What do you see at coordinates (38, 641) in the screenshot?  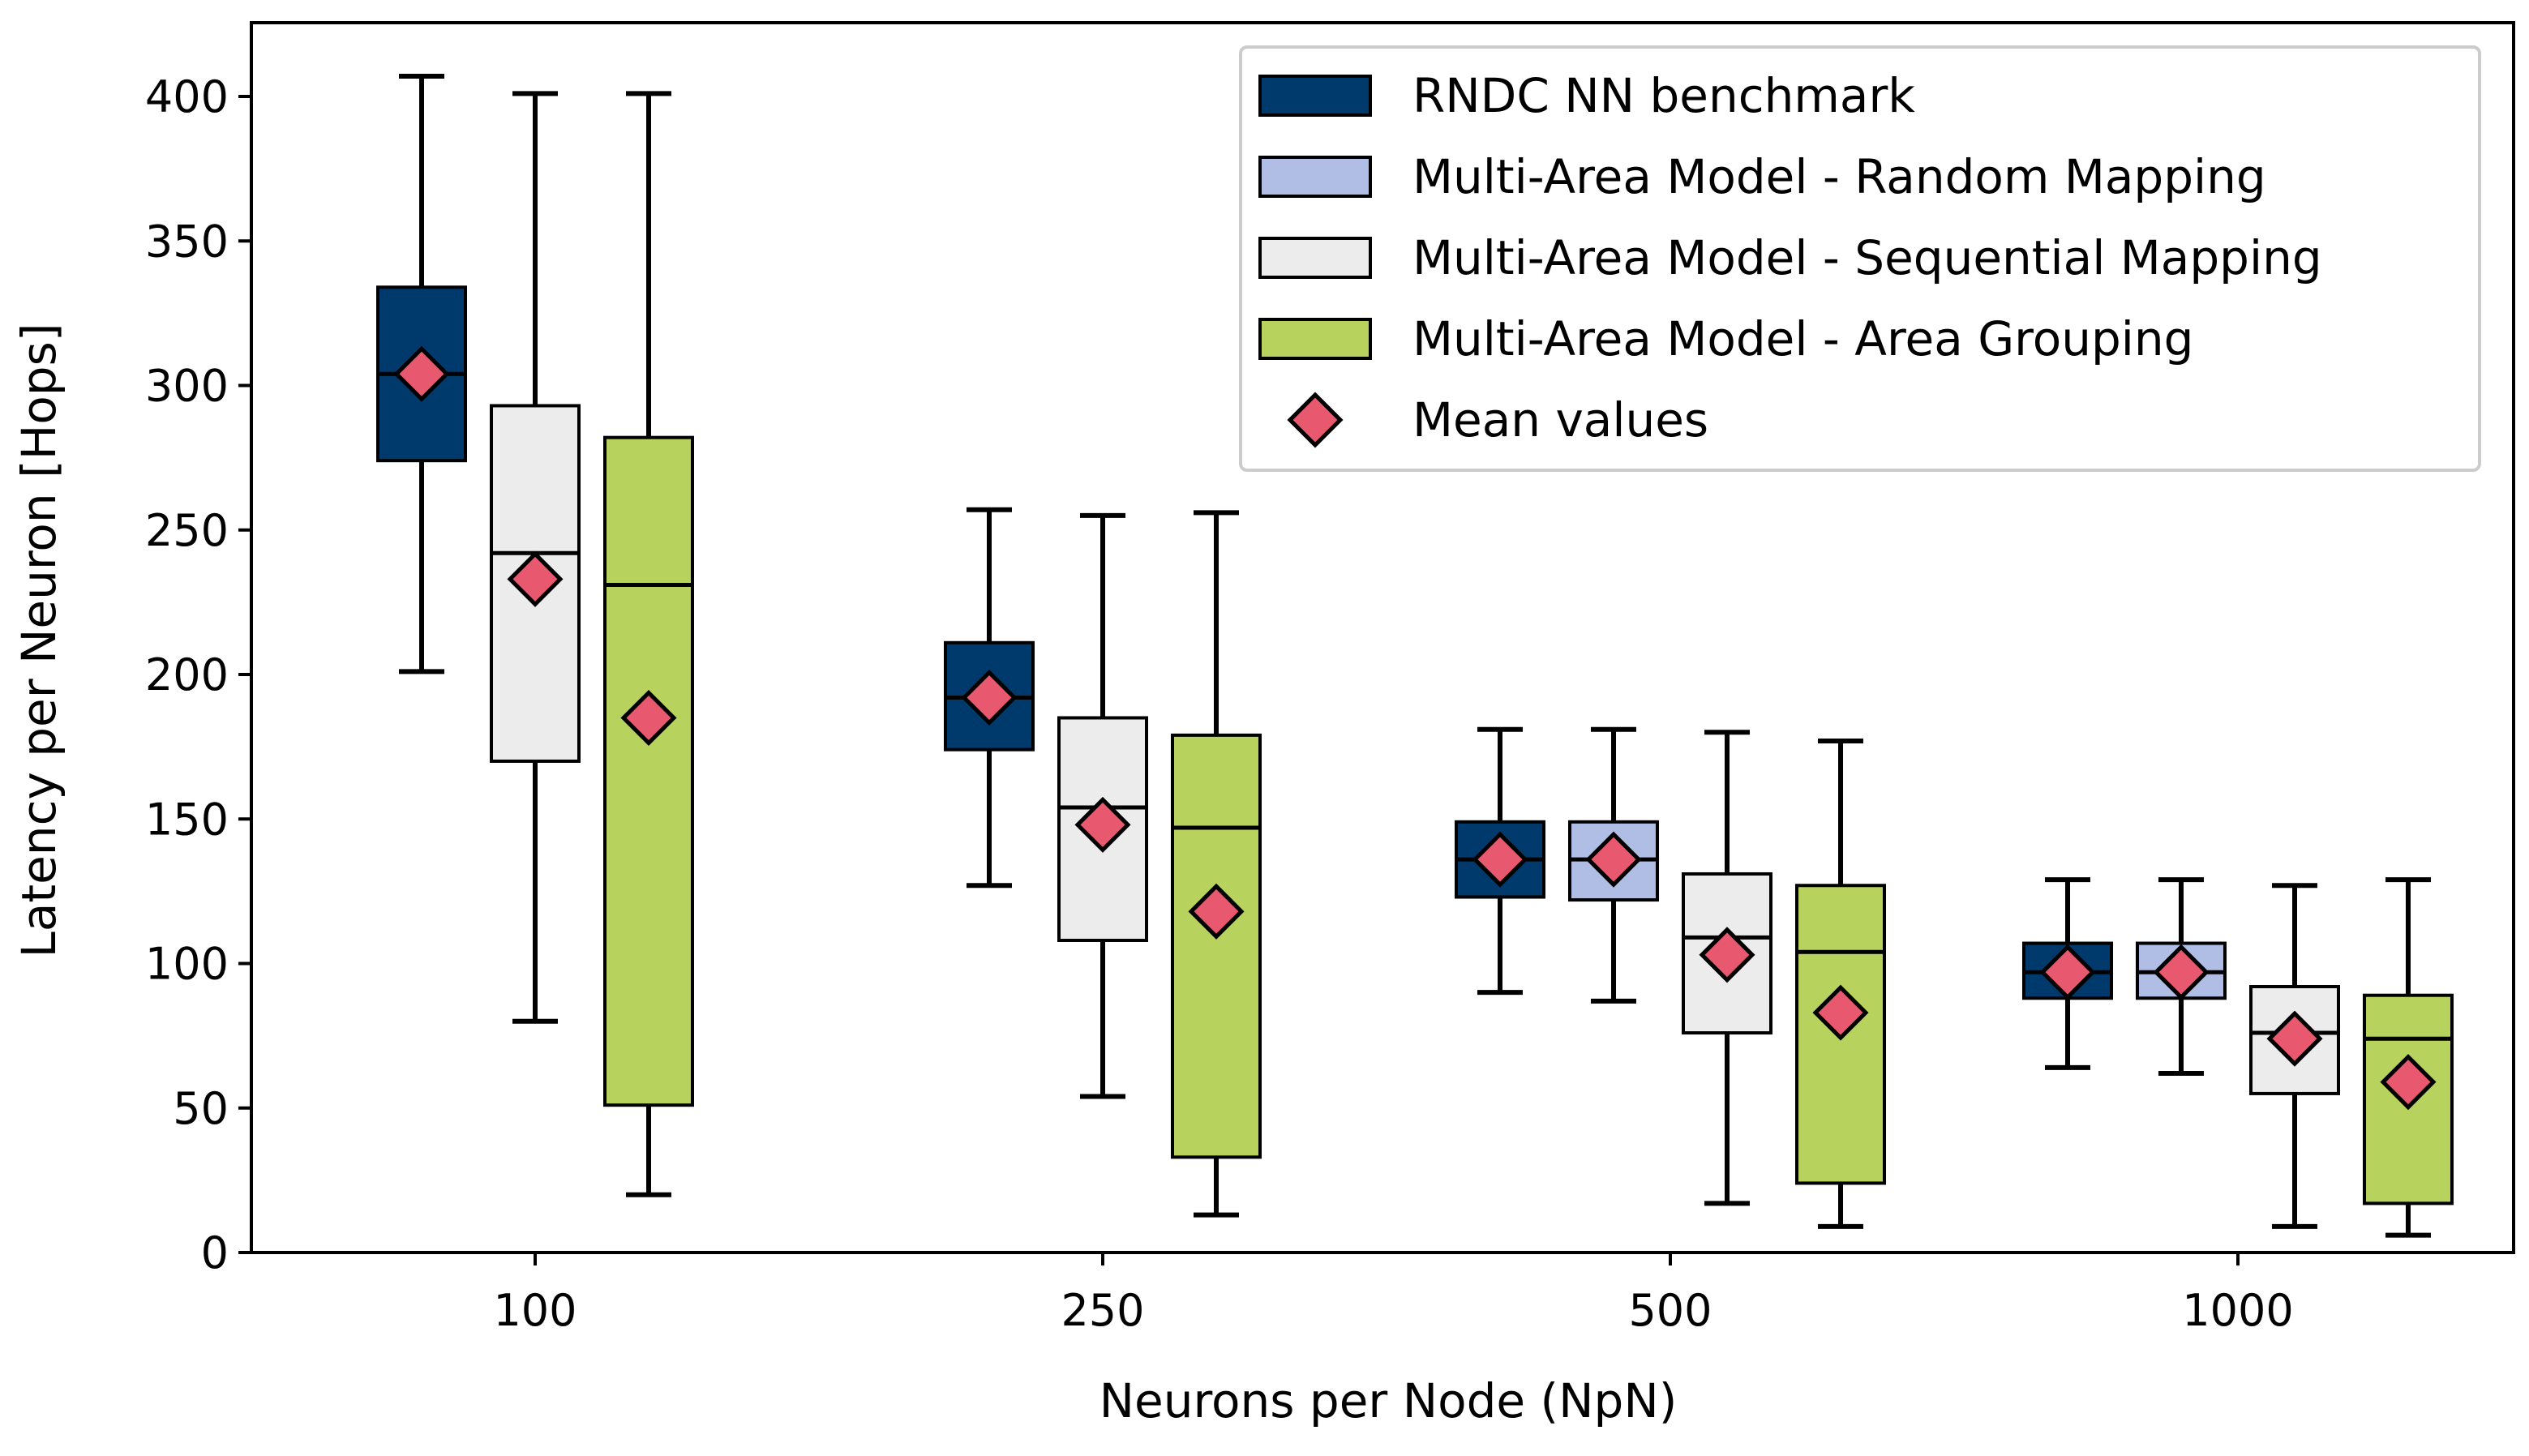 I see `y-axis-label: Latency per Neuron [Hops]` at bounding box center [38, 641].